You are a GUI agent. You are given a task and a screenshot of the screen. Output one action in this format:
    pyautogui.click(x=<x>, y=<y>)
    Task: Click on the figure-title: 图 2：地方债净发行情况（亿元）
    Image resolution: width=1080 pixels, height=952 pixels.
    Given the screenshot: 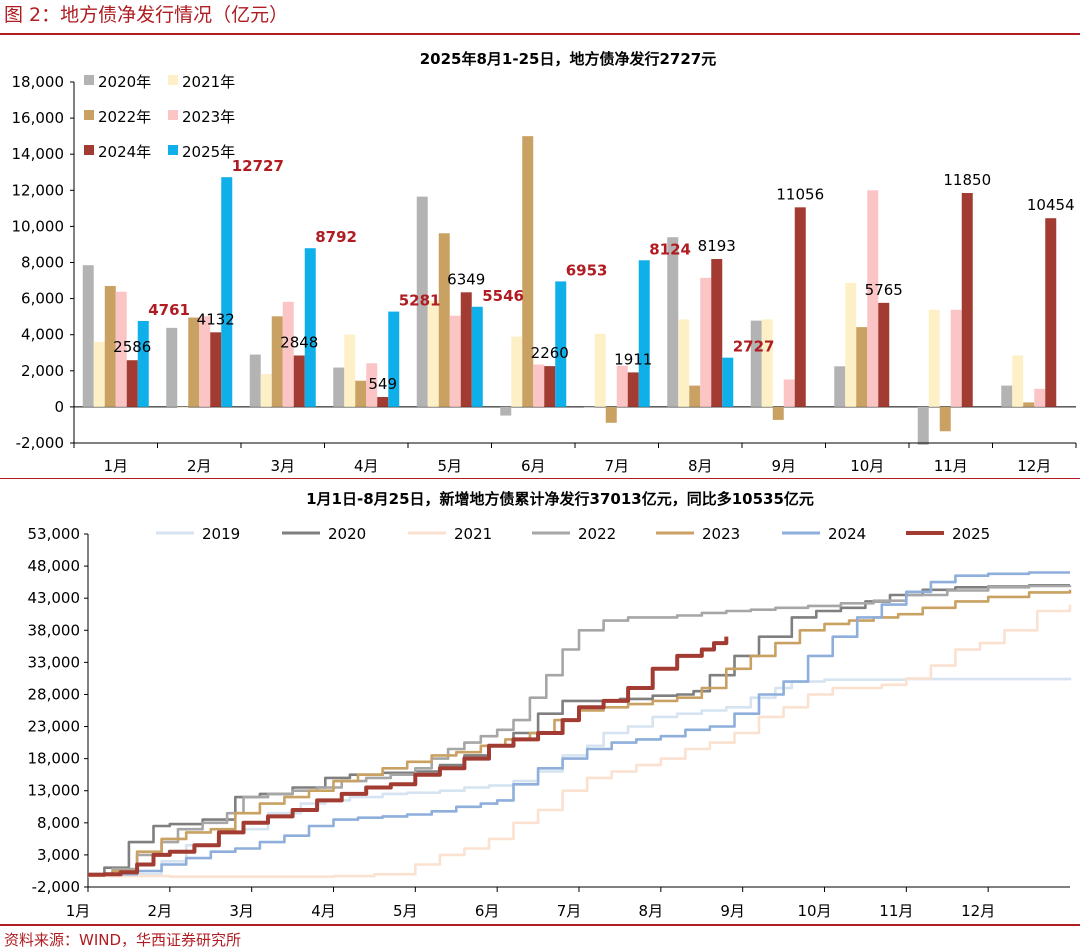 What is the action you would take?
    pyautogui.click(x=146, y=15)
    